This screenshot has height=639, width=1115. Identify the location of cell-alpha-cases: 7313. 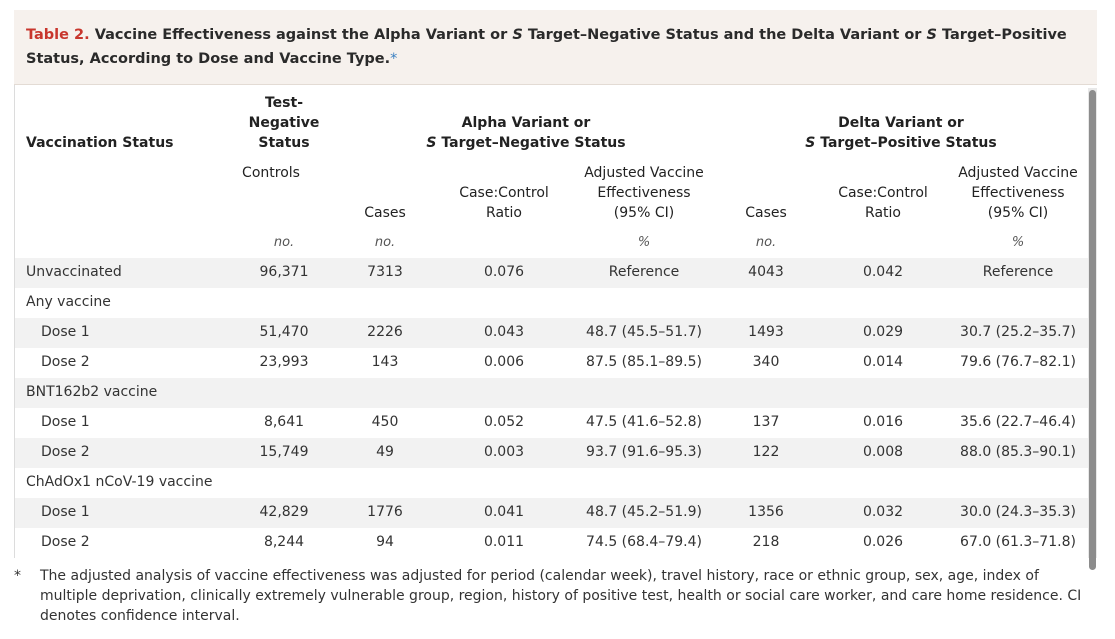
(385, 272).